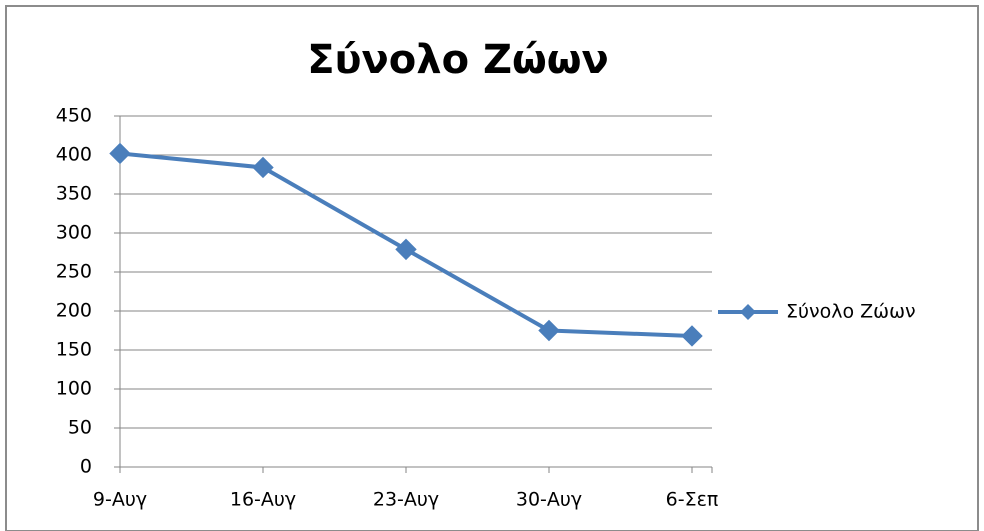 This screenshot has width=984, height=531. Describe the element at coordinates (74, 155) in the screenshot. I see `y-tick-label: 400` at that location.